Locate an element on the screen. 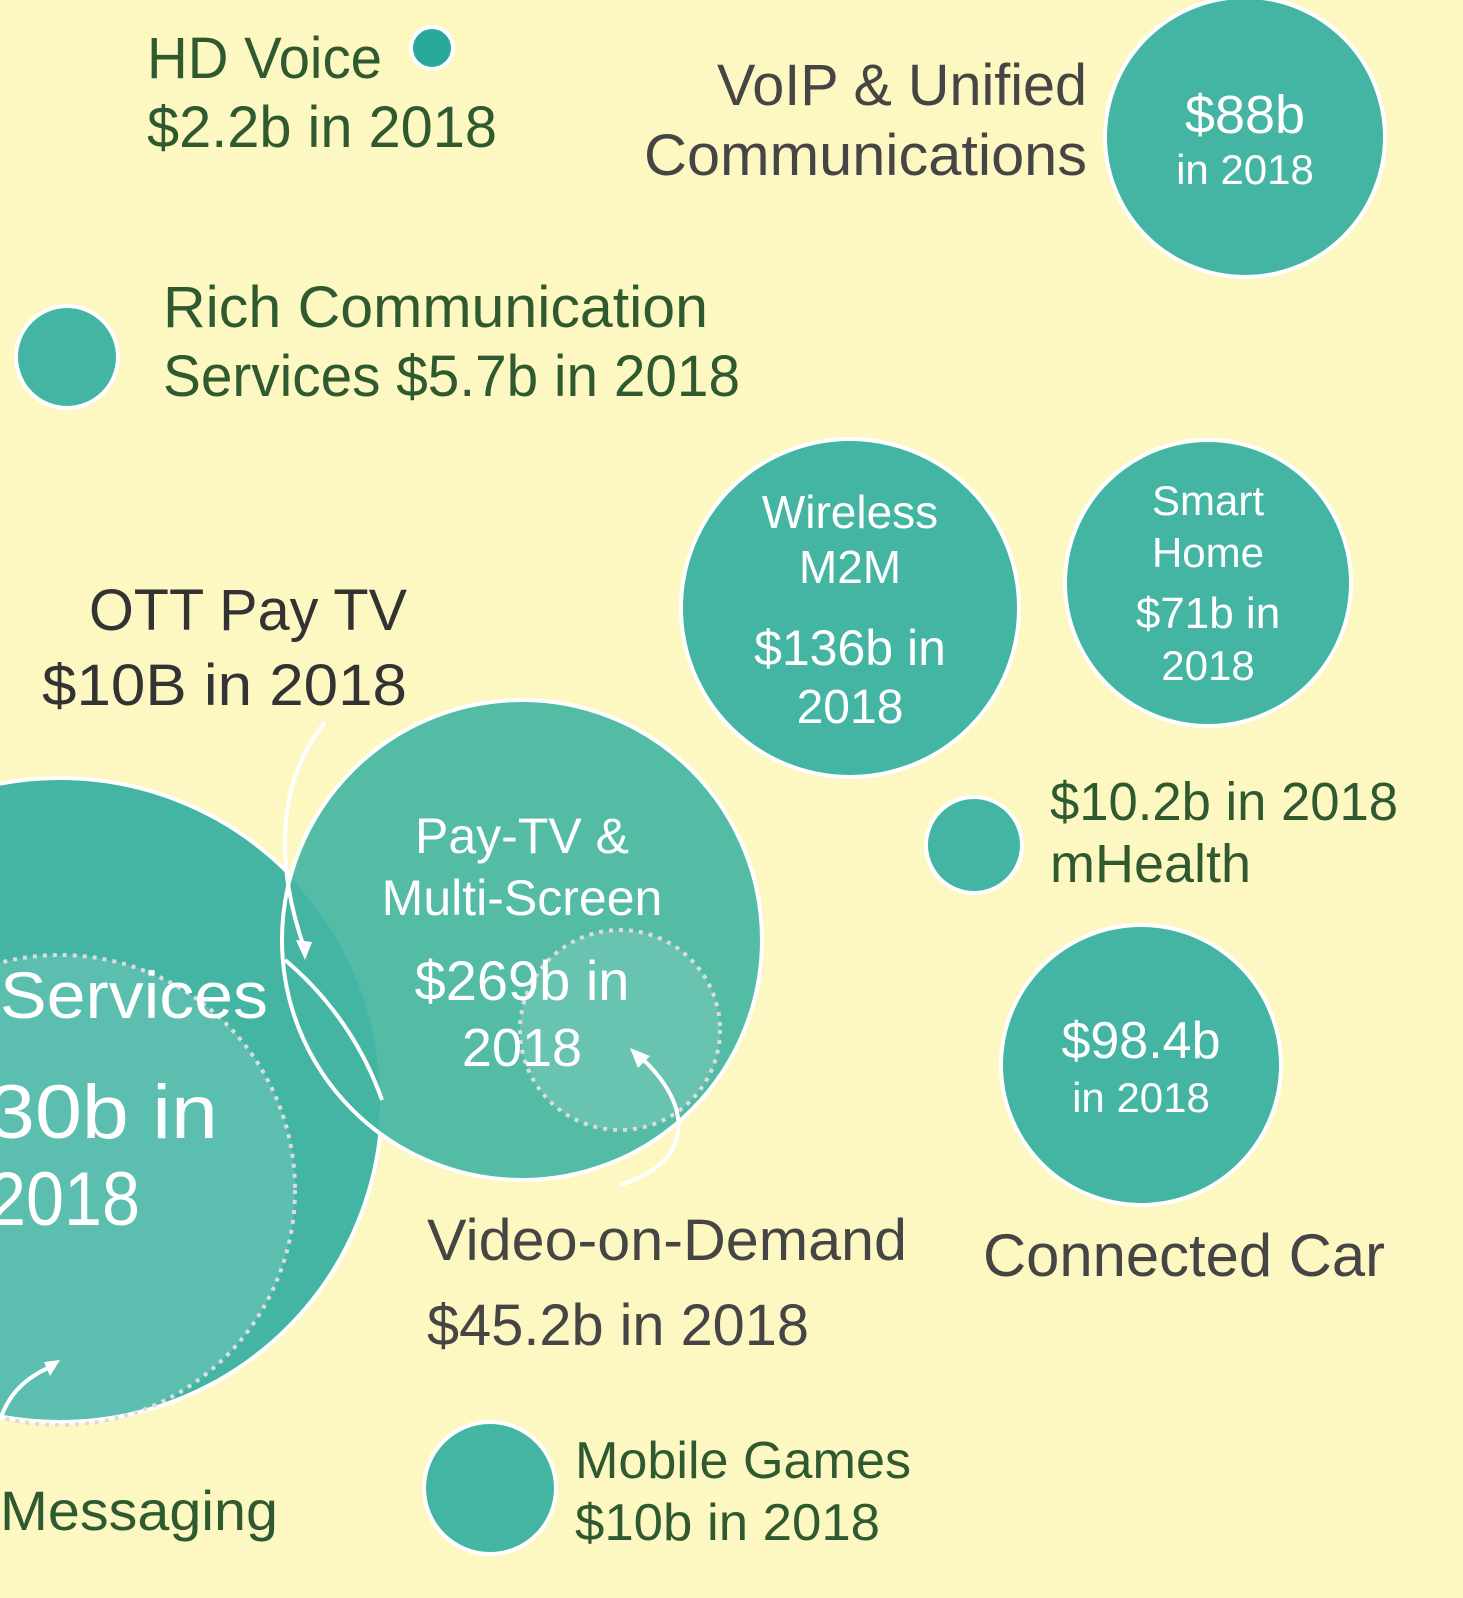  label: OTT Pay TV is located at coordinates (248, 610).